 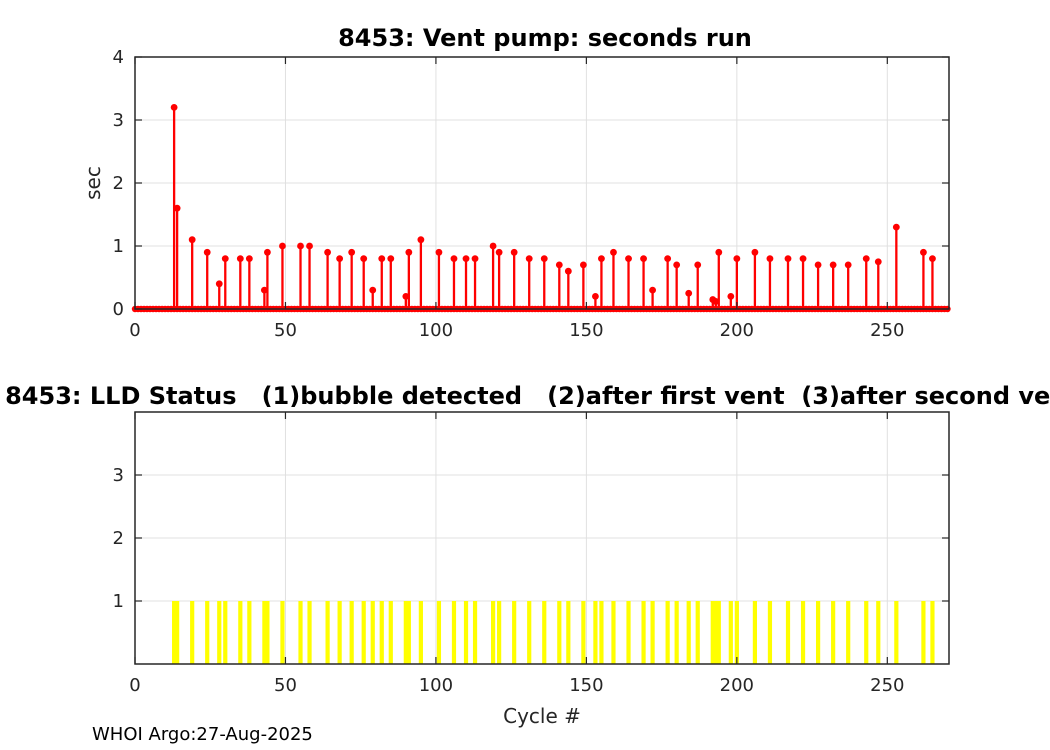 What do you see at coordinates (202, 734) in the screenshot?
I see `footer-timestamp: WHOI Argo:27-Aug-2025` at bounding box center [202, 734].